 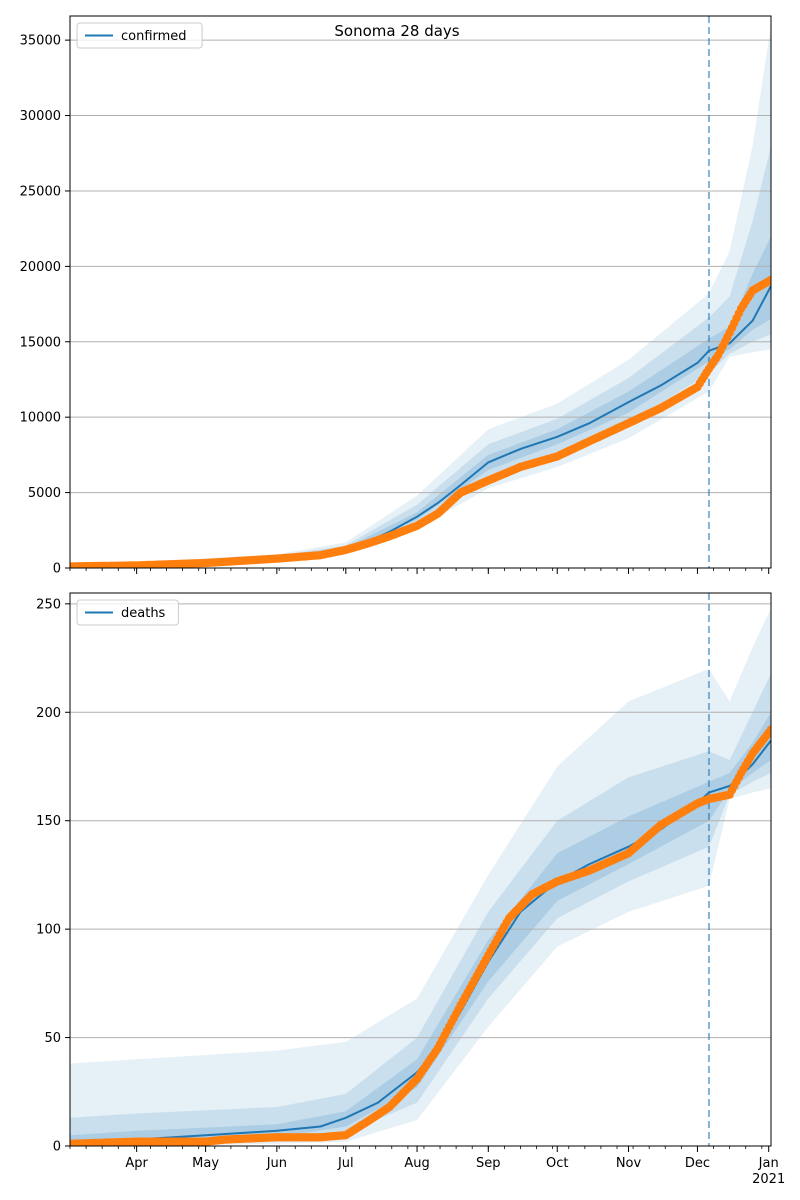 What do you see at coordinates (697, 1163) in the screenshot?
I see `deaths-x-tick-label: Dec` at bounding box center [697, 1163].